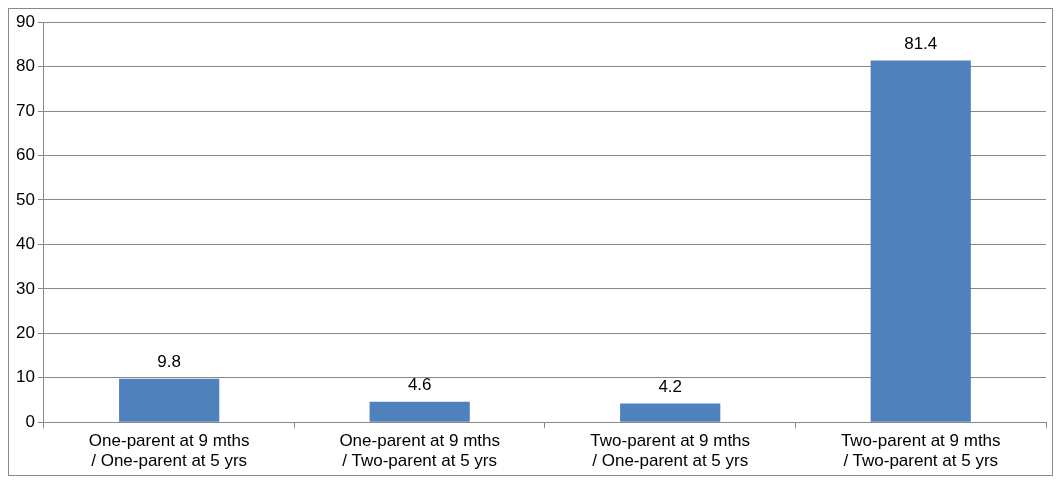 The height and width of the screenshot is (484, 1061). I want to click on x-tick-label: One-parent at 9 mths / One-parent at 5 yrs, so click(169, 451).